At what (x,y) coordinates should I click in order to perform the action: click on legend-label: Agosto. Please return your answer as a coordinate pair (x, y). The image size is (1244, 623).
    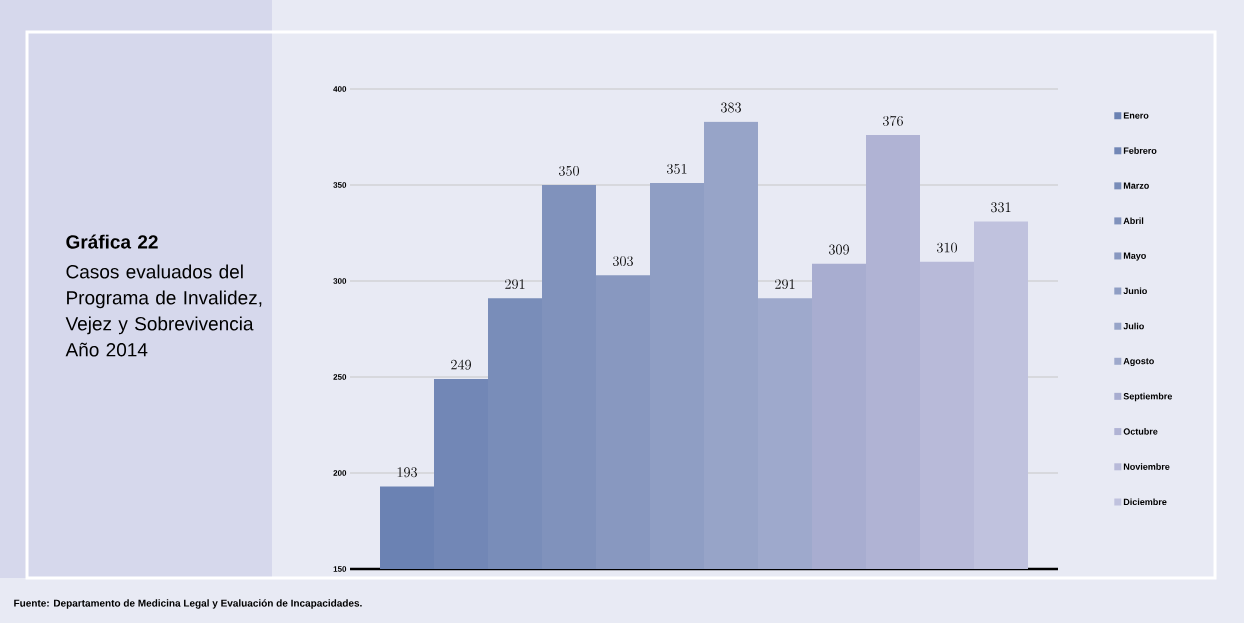
    Looking at the image, I should click on (1138, 362).